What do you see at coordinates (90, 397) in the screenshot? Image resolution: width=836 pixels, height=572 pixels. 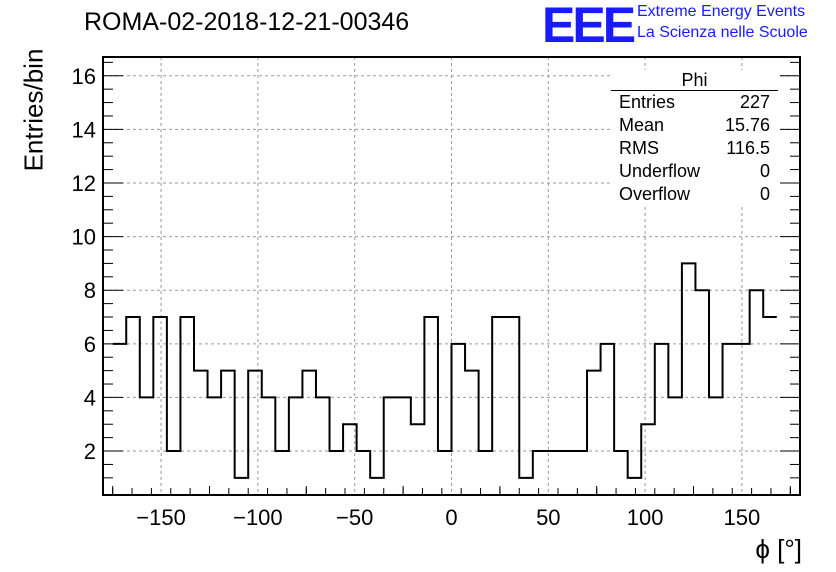 I see `y-tick-label: 4` at bounding box center [90, 397].